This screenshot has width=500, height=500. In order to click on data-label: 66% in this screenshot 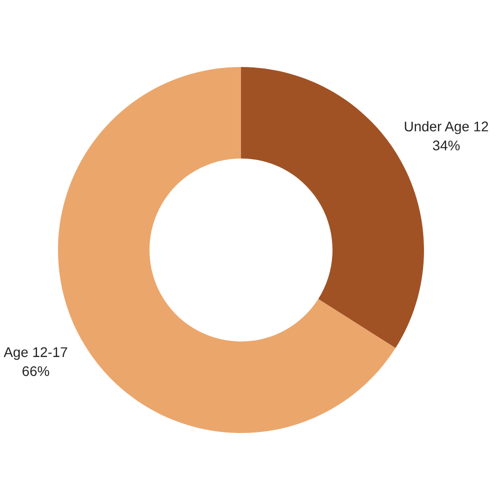, I will do `click(36, 371)`.